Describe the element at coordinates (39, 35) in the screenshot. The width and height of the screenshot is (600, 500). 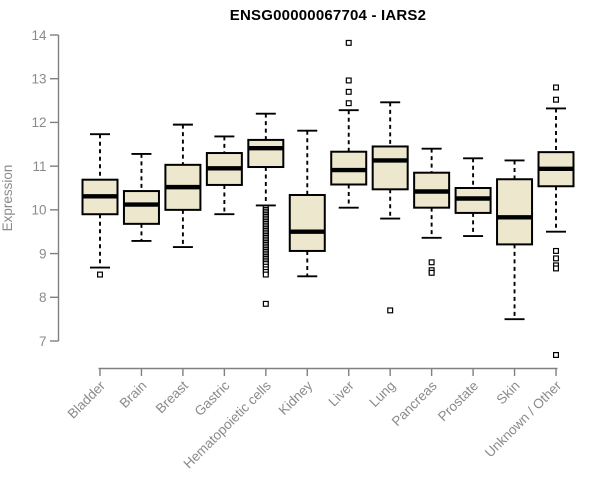
I see `y-tick-label: 14` at that location.